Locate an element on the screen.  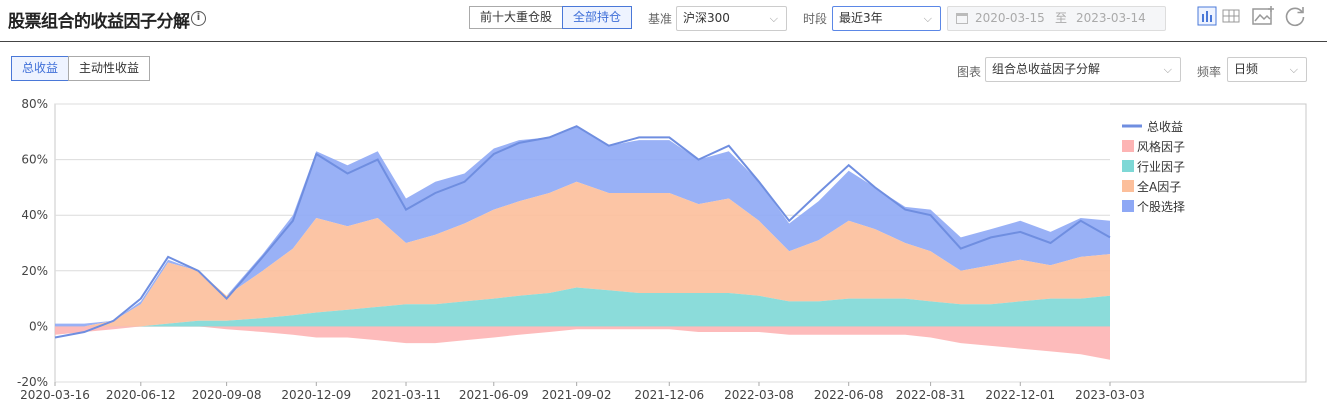
frequency-value: 日频 is located at coordinates (1246, 69).